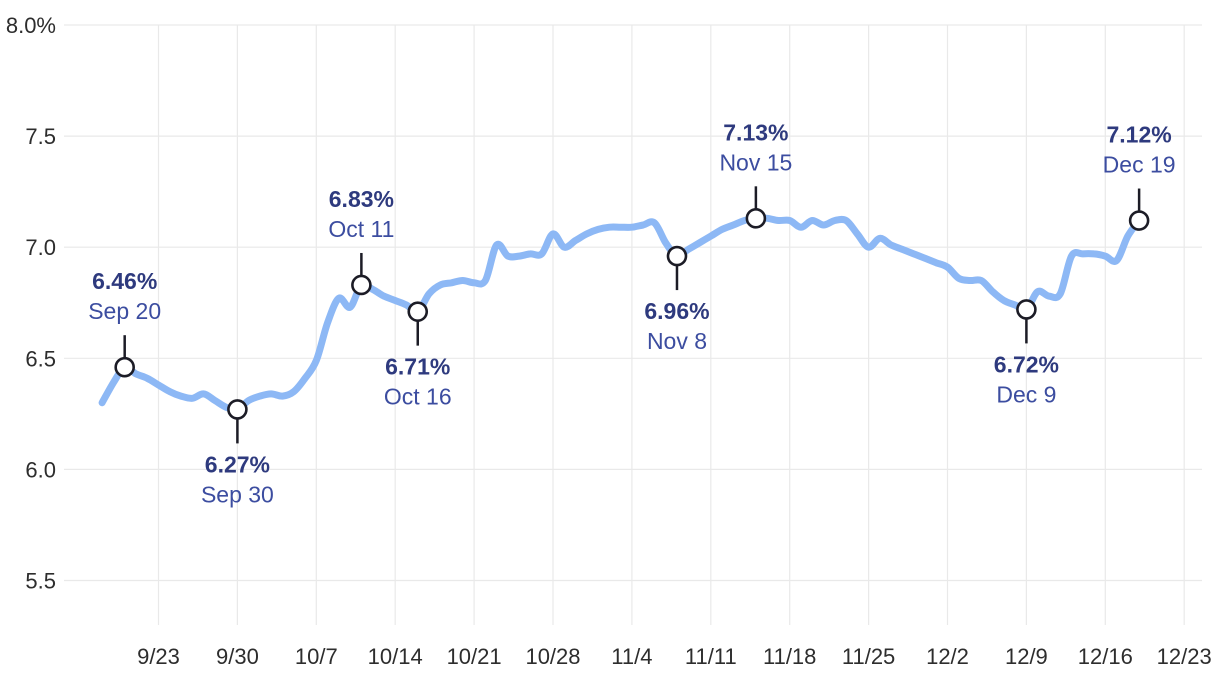  I want to click on annotation-date: Nov 15, so click(755, 162).